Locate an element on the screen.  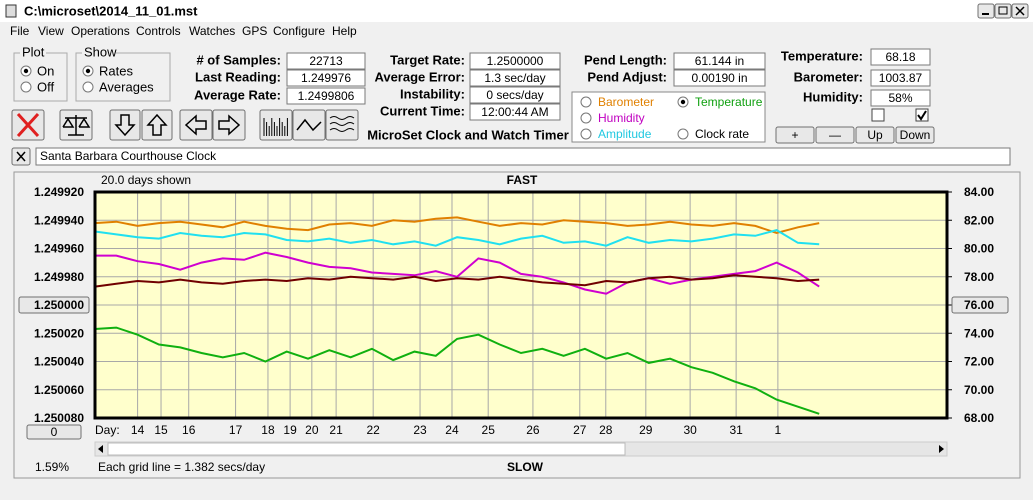
scroll-reset-button is located at coordinates (54, 432).